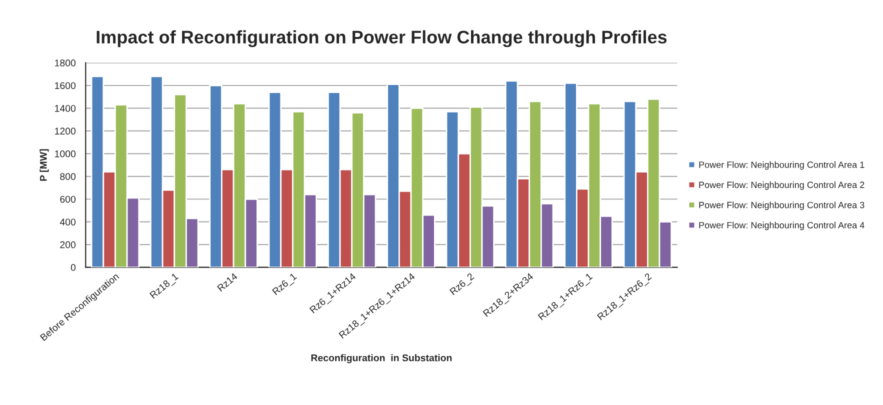 Image resolution: width=883 pixels, height=405 pixels. I want to click on y-tick-label: 600, so click(68, 199).